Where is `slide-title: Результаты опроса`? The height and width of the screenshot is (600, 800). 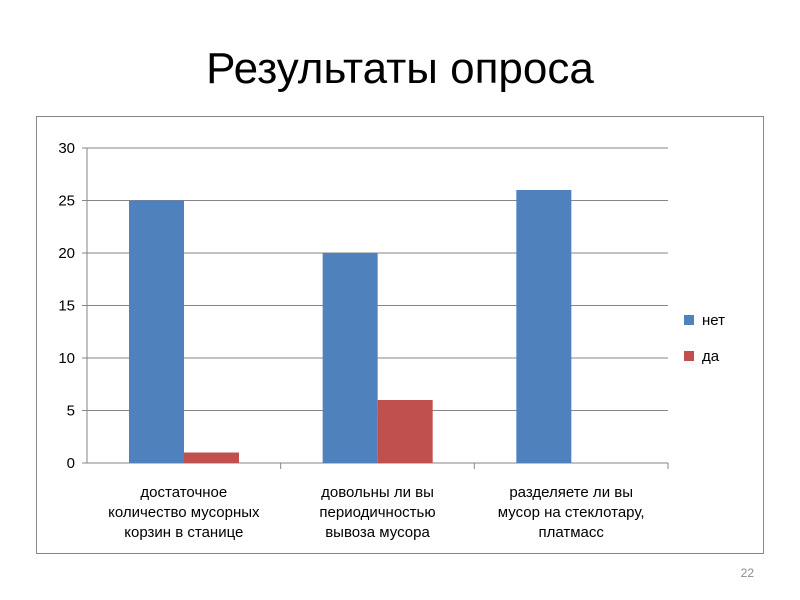 slide-title: Результаты опроса is located at coordinates (400, 68).